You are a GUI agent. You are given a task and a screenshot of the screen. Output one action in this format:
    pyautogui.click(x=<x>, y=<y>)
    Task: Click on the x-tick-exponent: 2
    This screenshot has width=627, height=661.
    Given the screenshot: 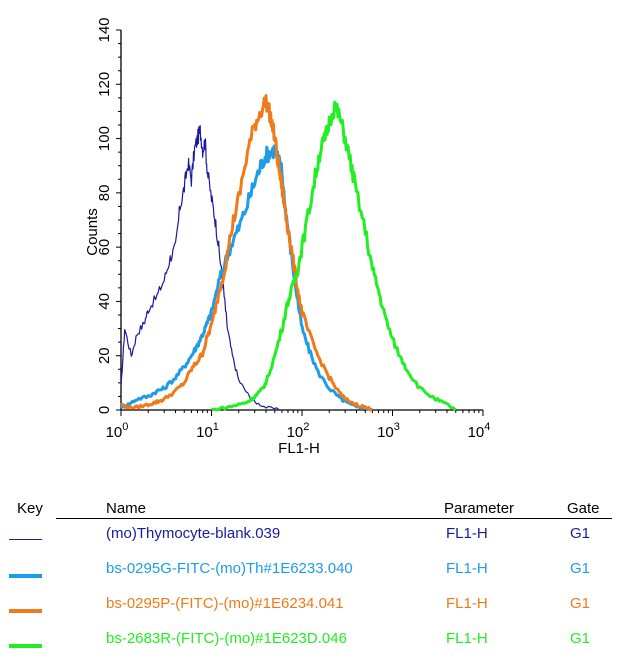 What is the action you would take?
    pyautogui.click(x=306, y=427)
    